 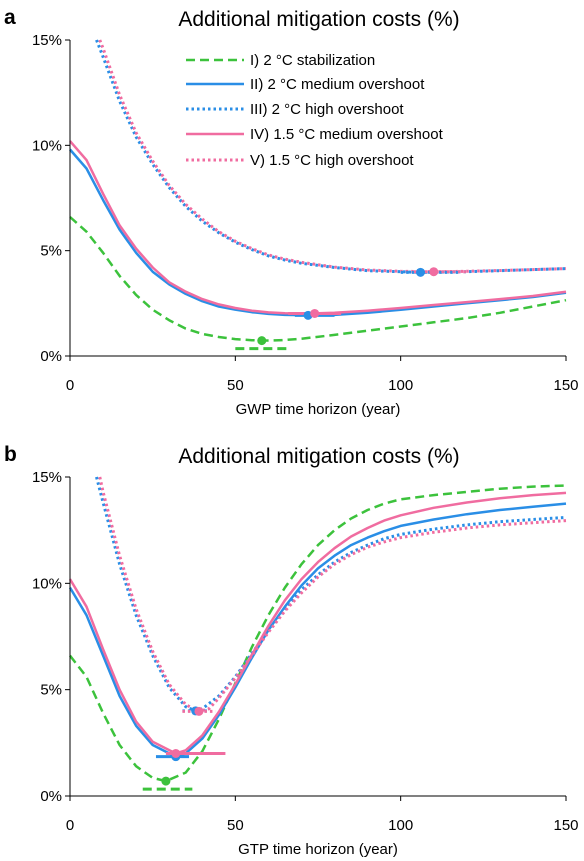 I want to click on panel-b-x-tick-label: 50, so click(x=235, y=825).